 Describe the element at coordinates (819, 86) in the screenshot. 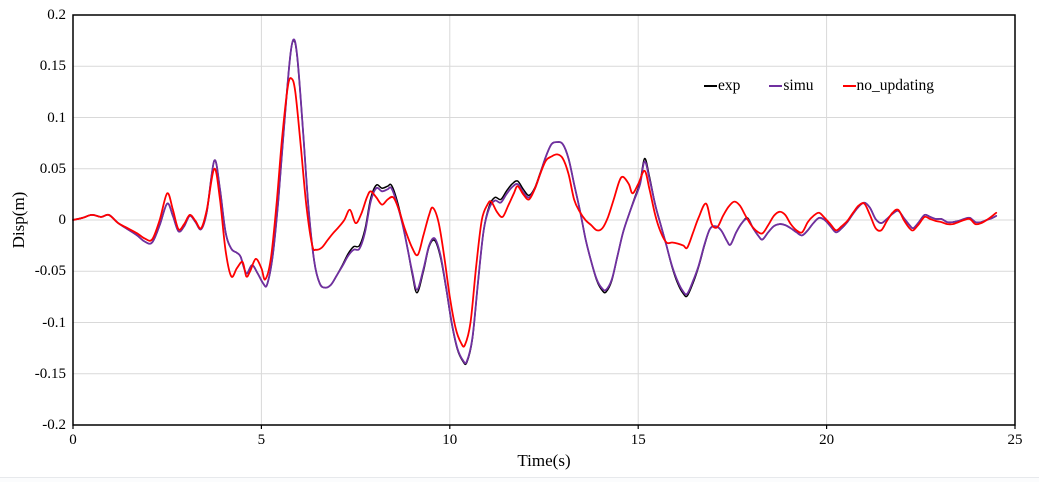

I see `legend: exp simu no_updating` at that location.